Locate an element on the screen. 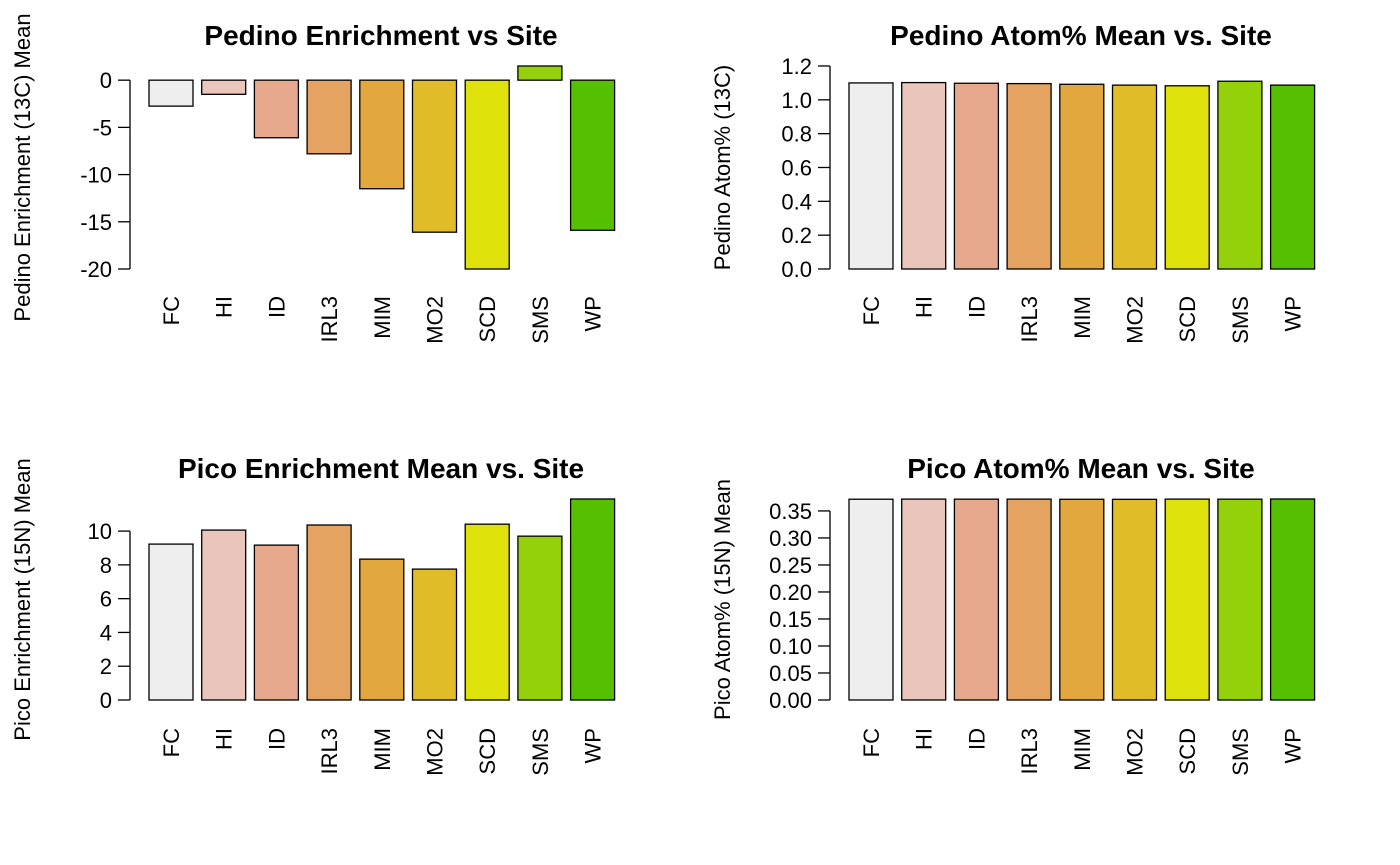 The image size is (1400, 865). y-tick-label: 0 is located at coordinates (106, 80).